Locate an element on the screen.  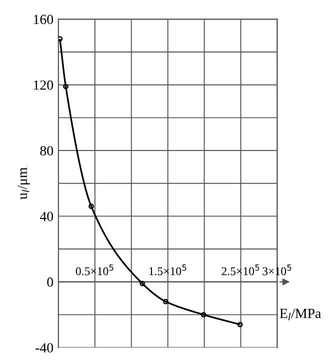
y-tick-label: 80 is located at coordinates (47, 151).